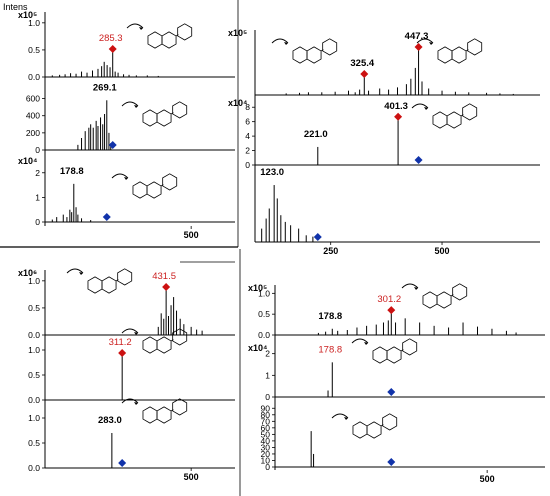  What do you see at coordinates (272, 172) in the screenshot?
I see `peak-label: 123.0` at bounding box center [272, 172].